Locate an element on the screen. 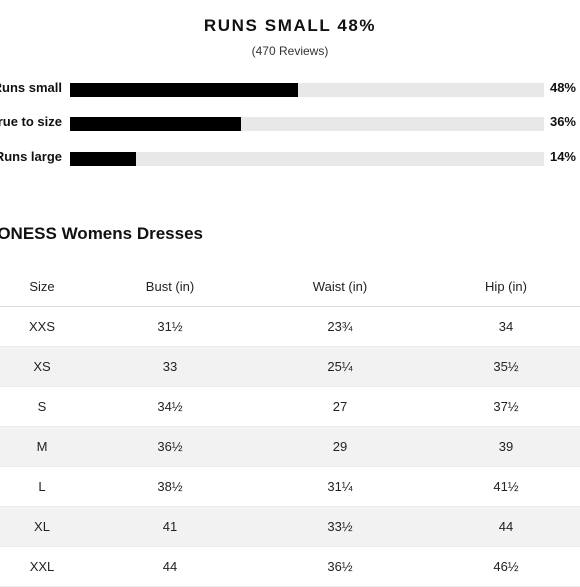  size-cell: XXS is located at coordinates (44, 326).